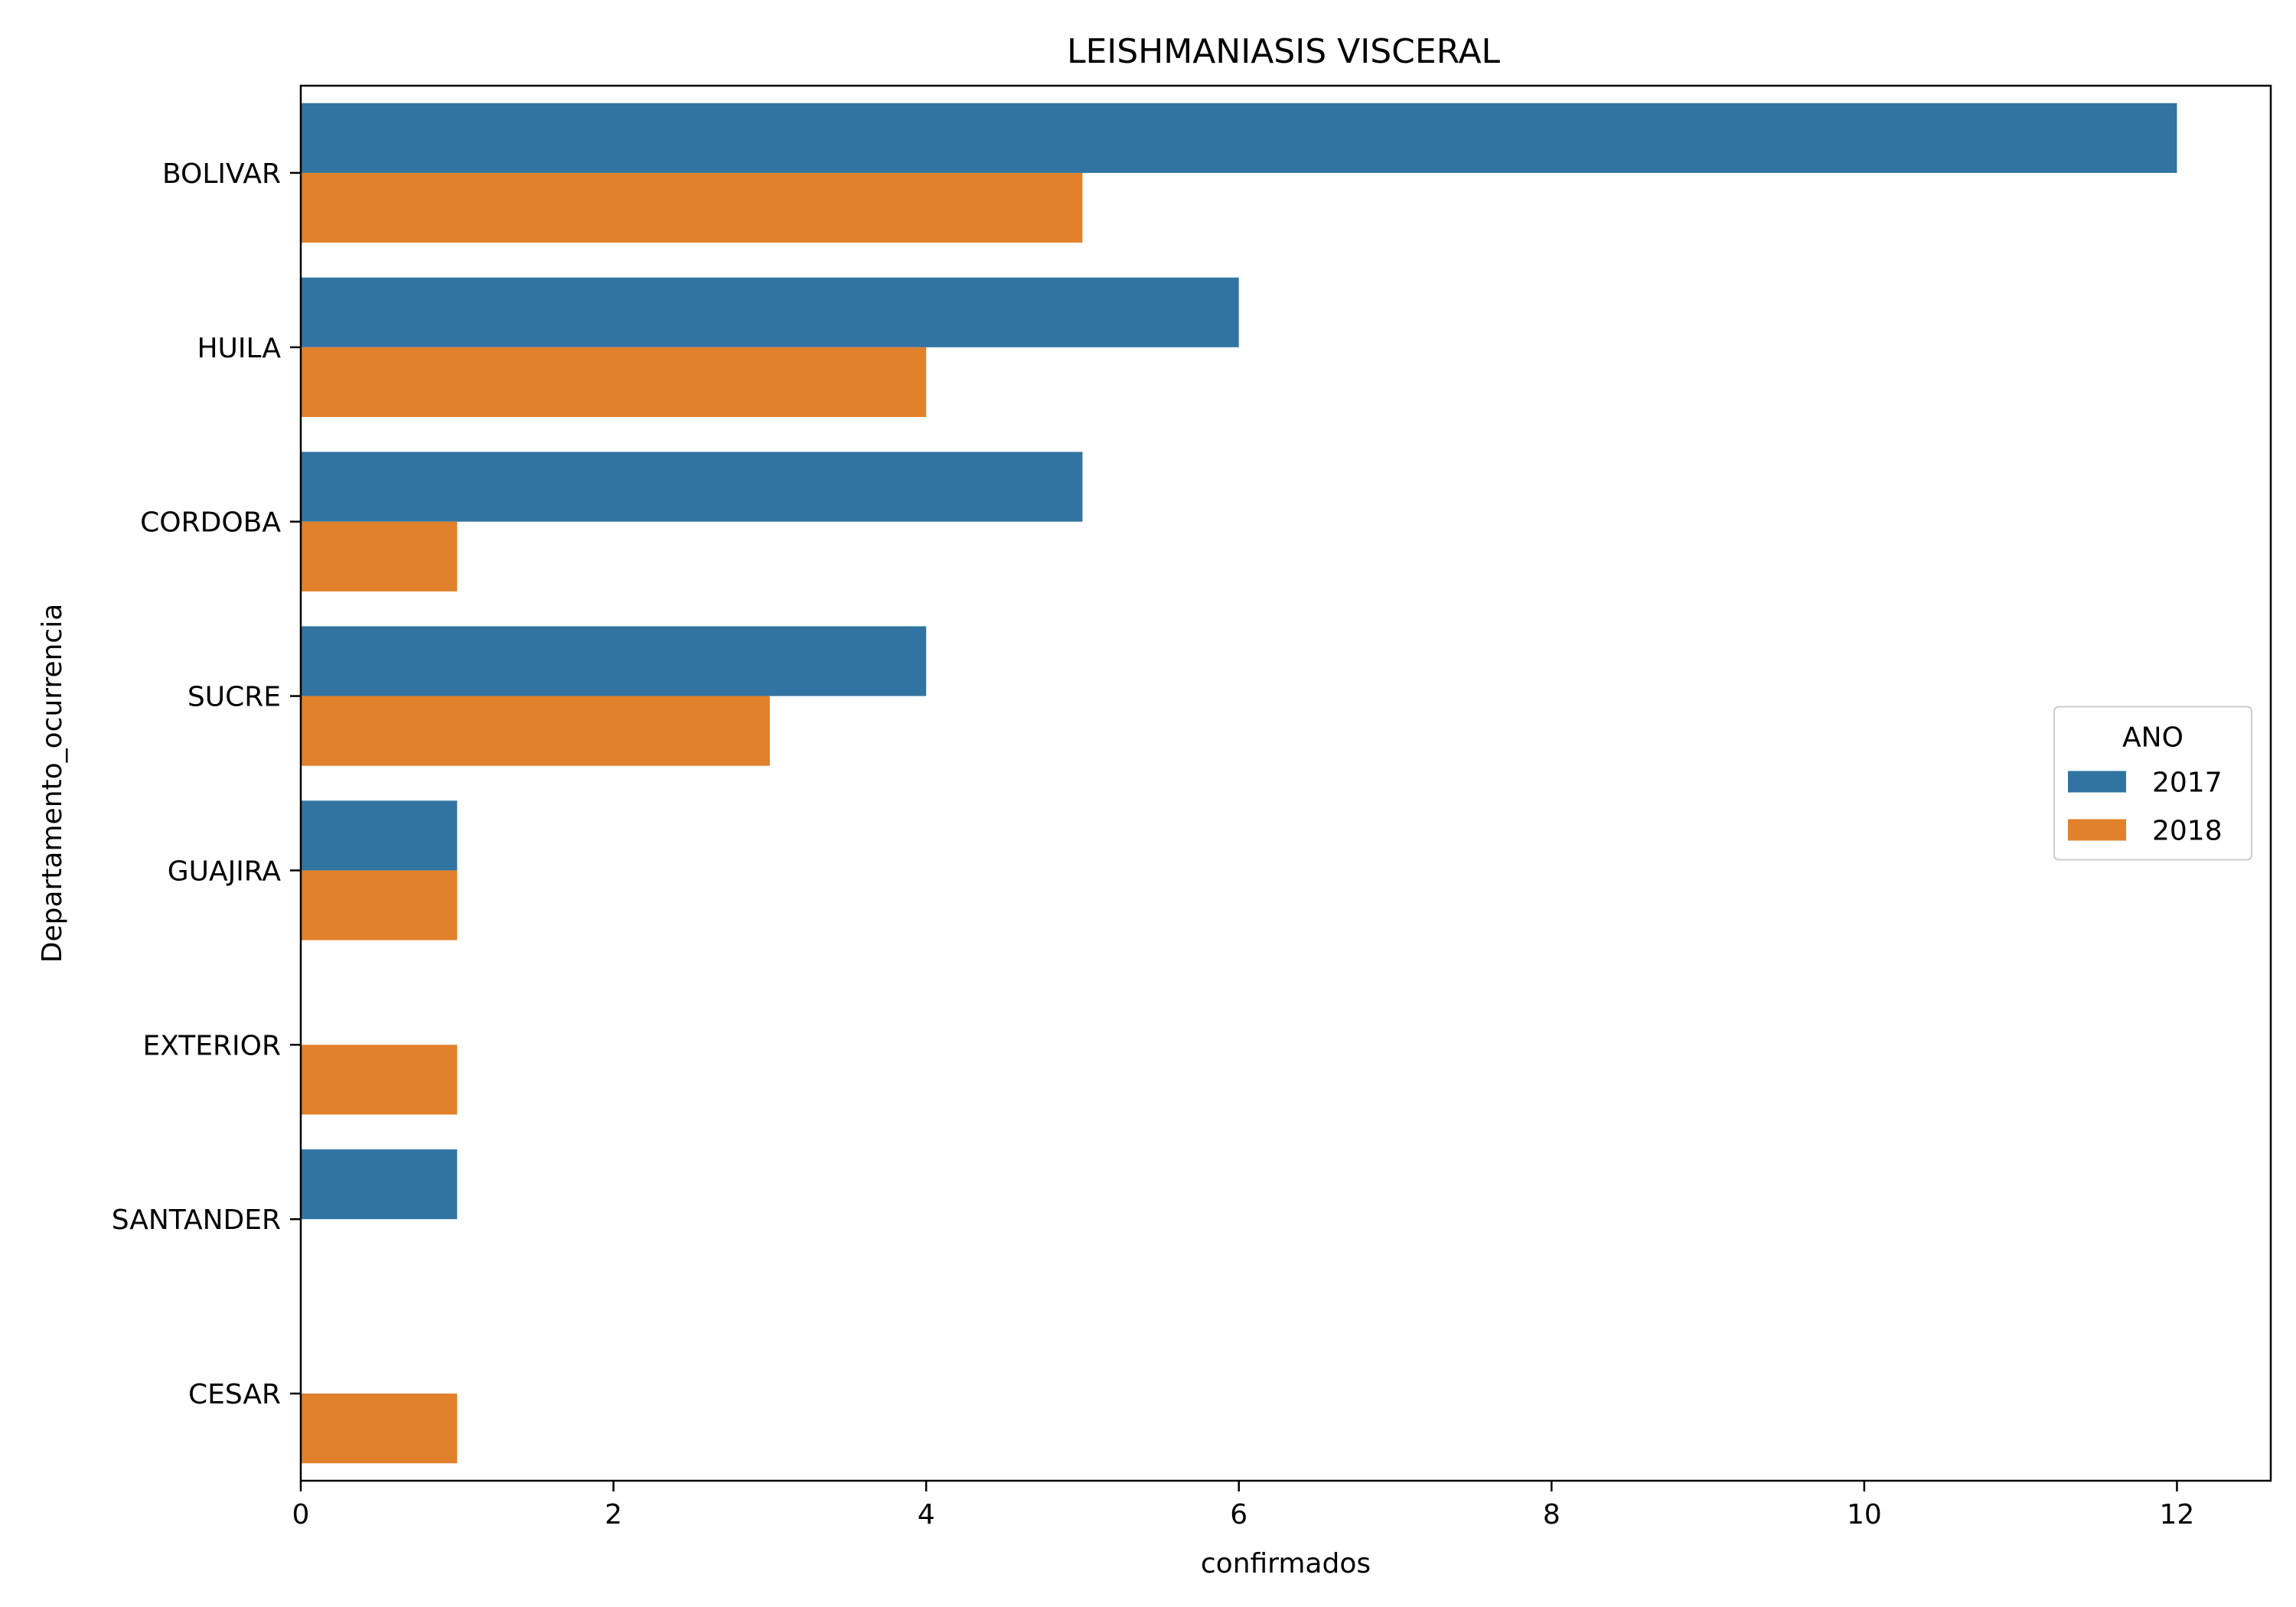  Describe the element at coordinates (1552, 1514) in the screenshot. I see `x-tick-label: 8` at that location.